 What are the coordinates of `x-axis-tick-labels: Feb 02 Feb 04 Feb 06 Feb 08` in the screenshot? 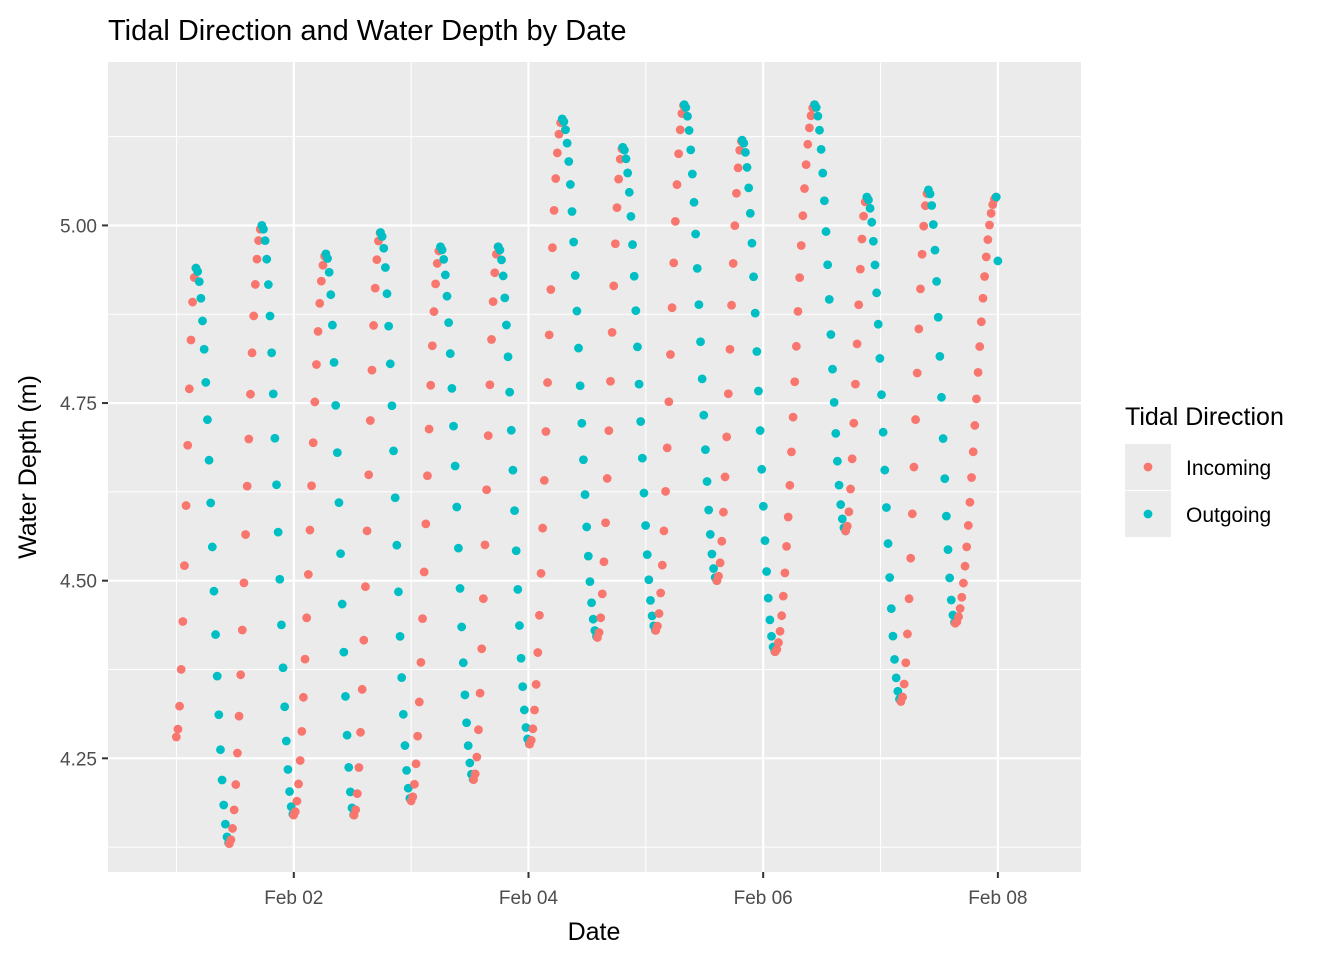 It's located at (645, 898).